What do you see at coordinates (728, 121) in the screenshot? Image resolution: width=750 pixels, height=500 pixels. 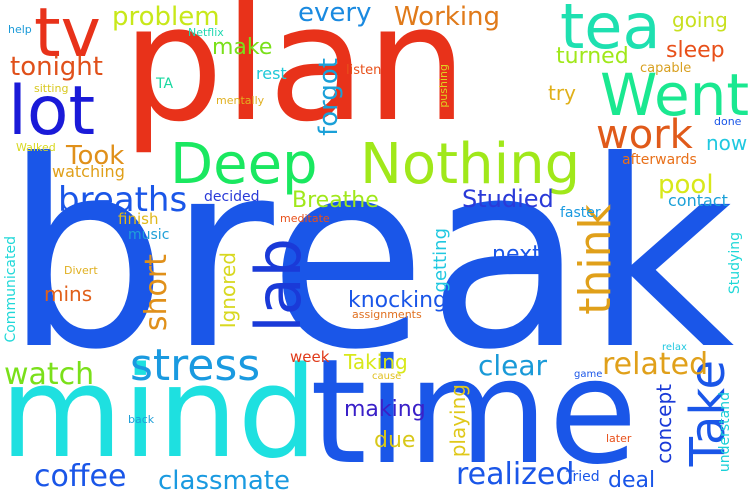 I see `word-done: done` at bounding box center [728, 121].